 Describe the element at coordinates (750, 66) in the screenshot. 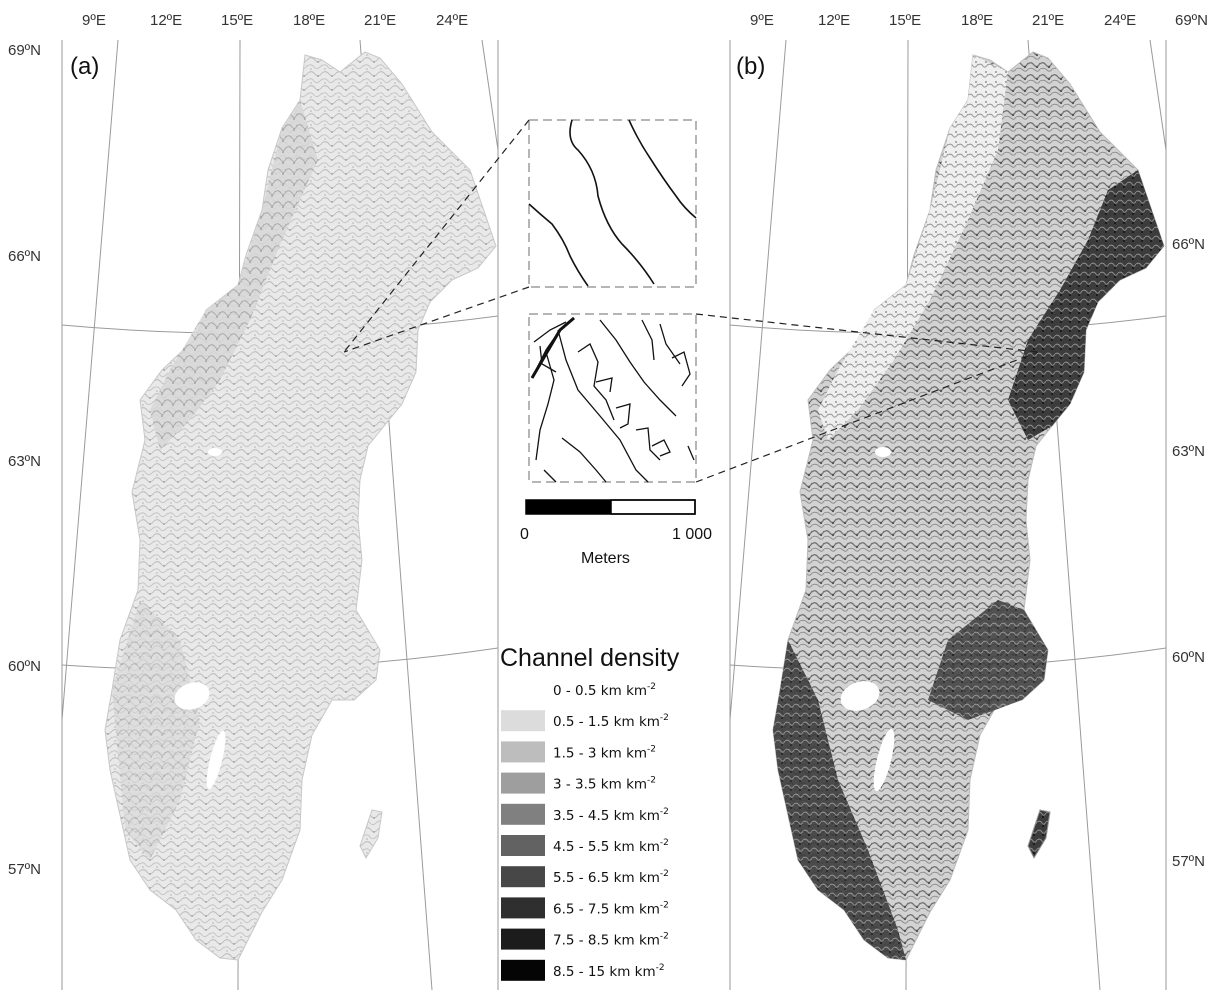

I see `panel-label-b: (b)` at that location.